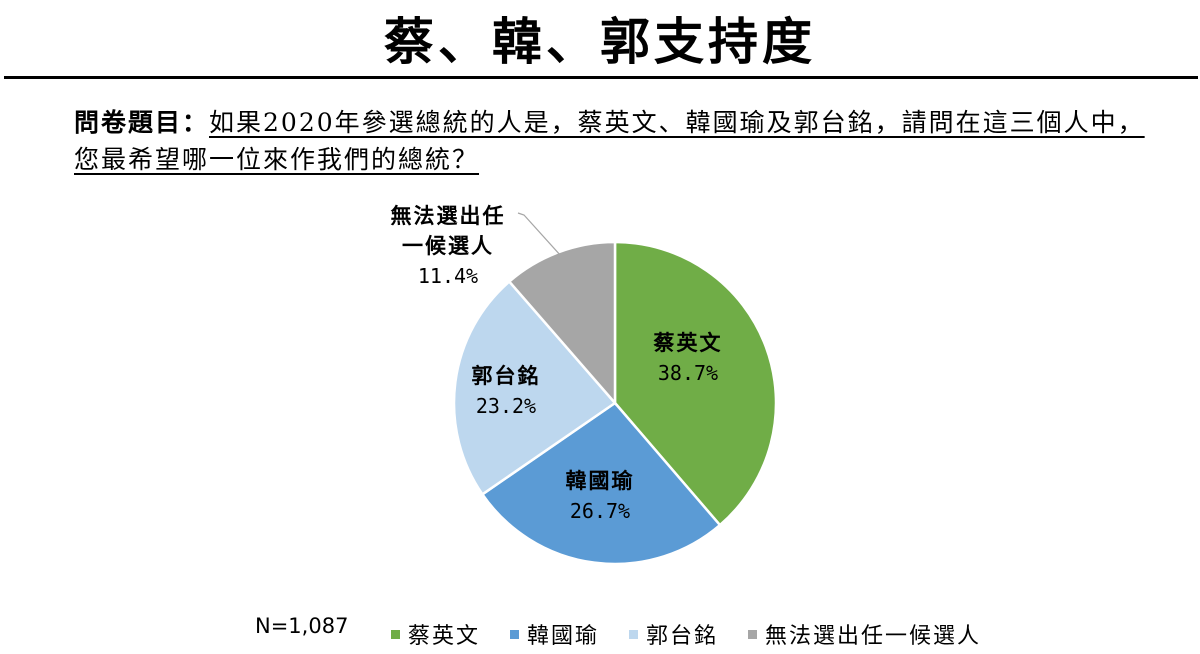 The height and width of the screenshot is (654, 1200). Describe the element at coordinates (600, 41) in the screenshot. I see `page-title: 蔡、韓、郭支持度` at that location.